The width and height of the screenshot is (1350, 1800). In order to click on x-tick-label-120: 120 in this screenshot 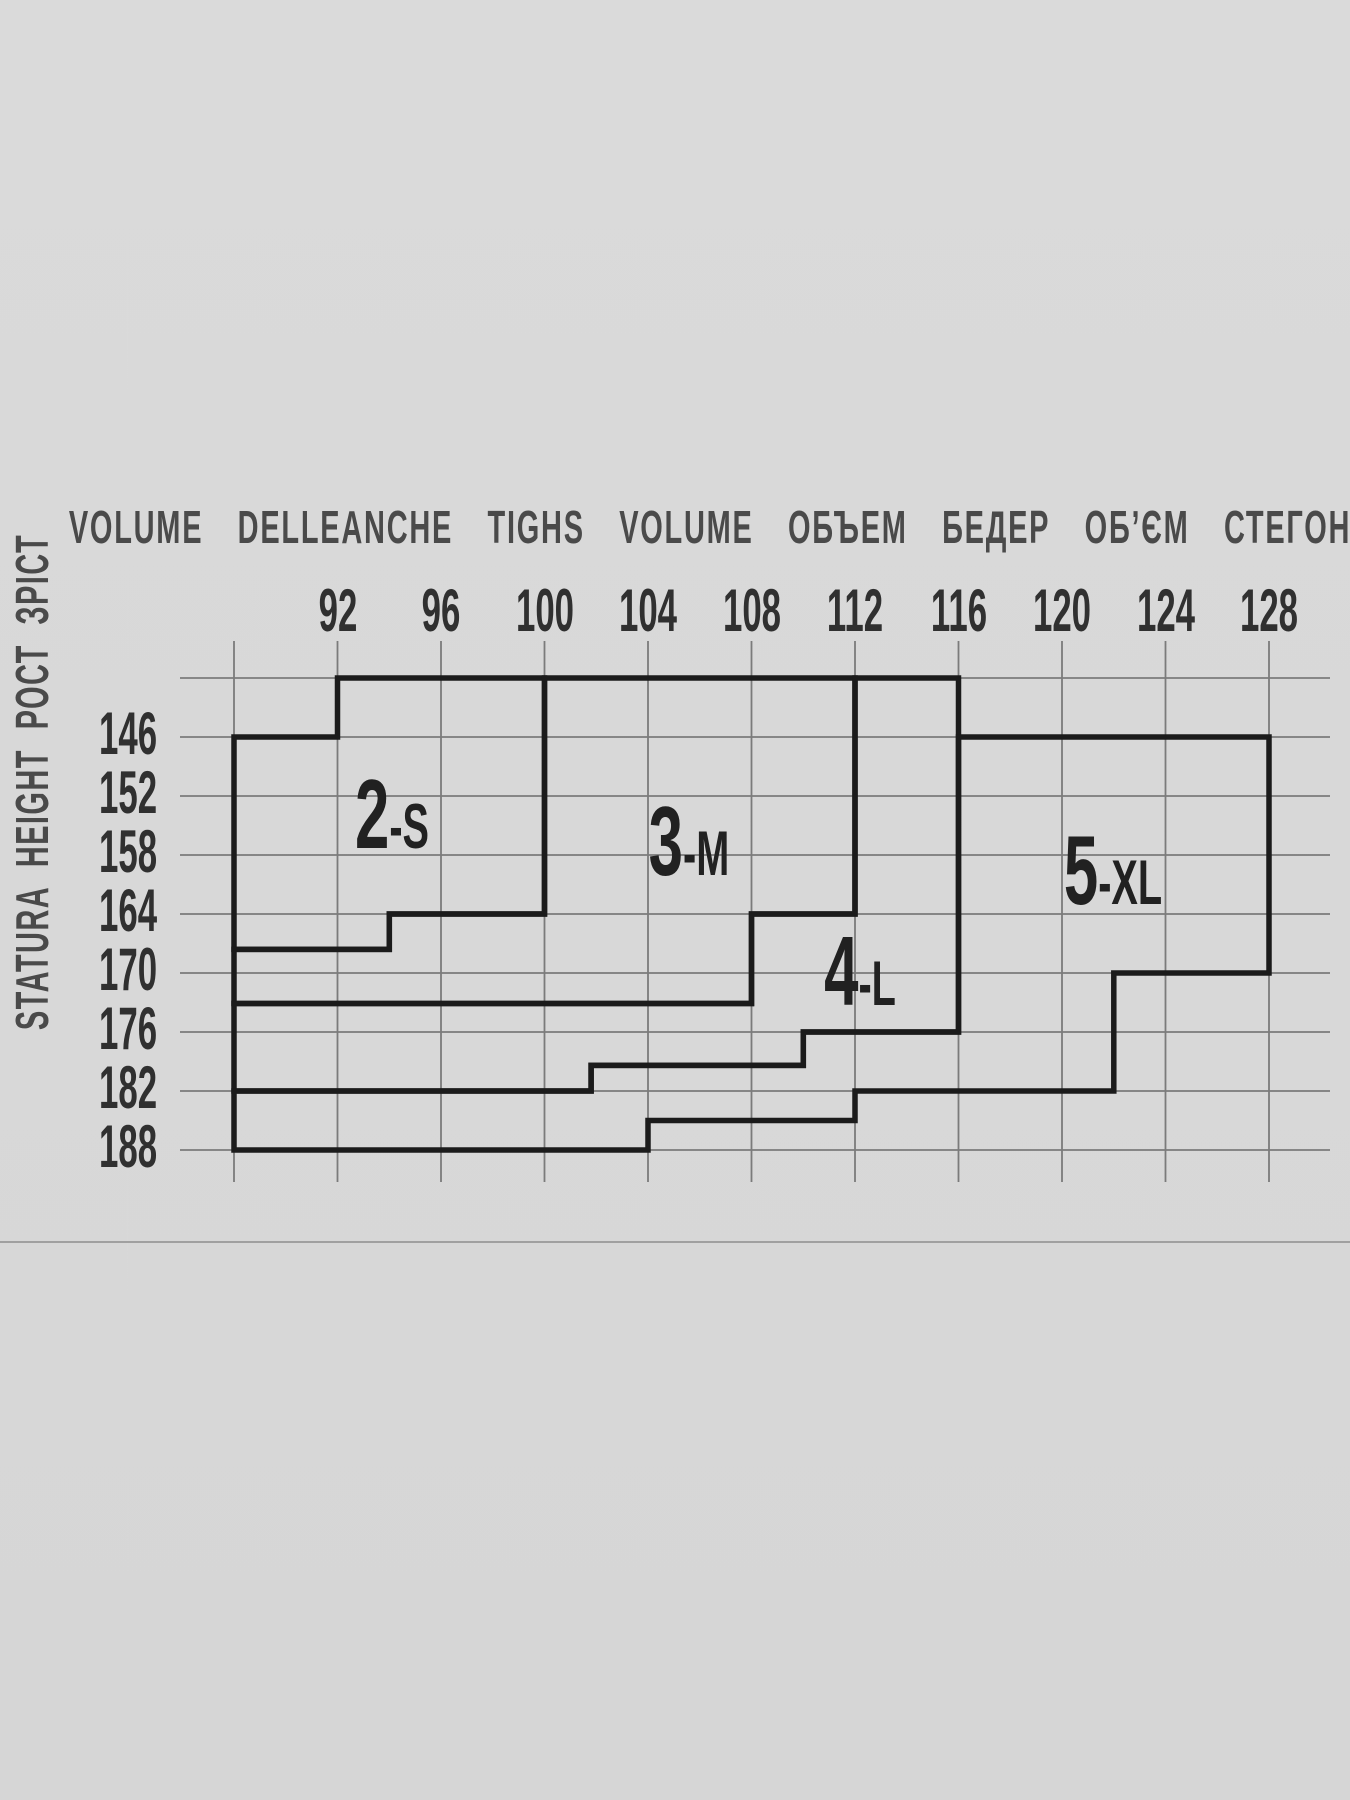, I will do `click(1062, 610)`.